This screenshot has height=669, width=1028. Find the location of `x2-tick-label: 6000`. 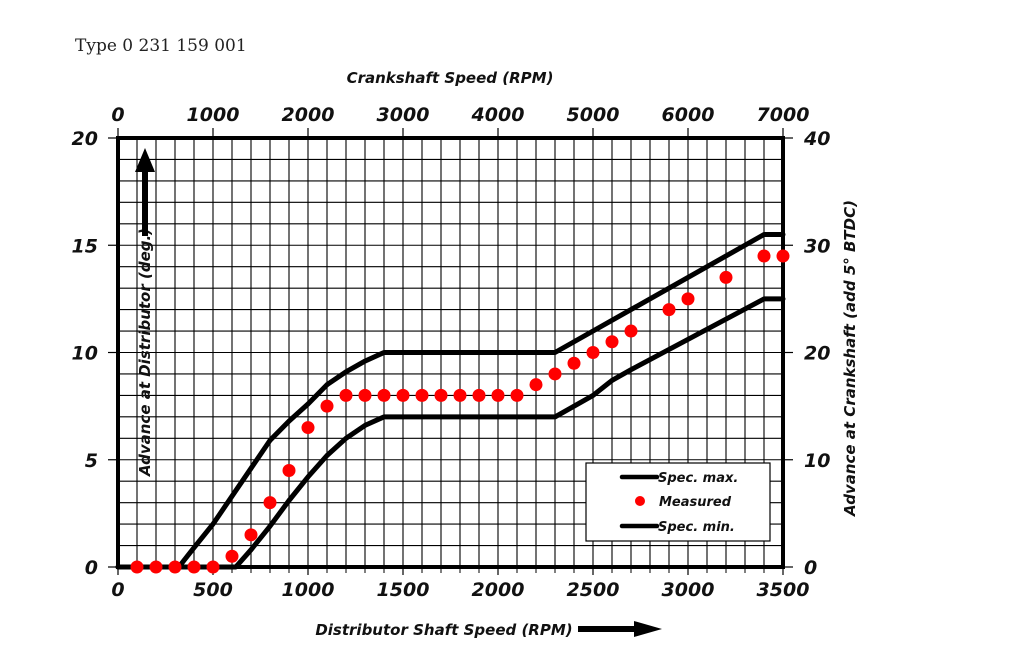

x2-tick-label: 6000 is located at coordinates (688, 115).